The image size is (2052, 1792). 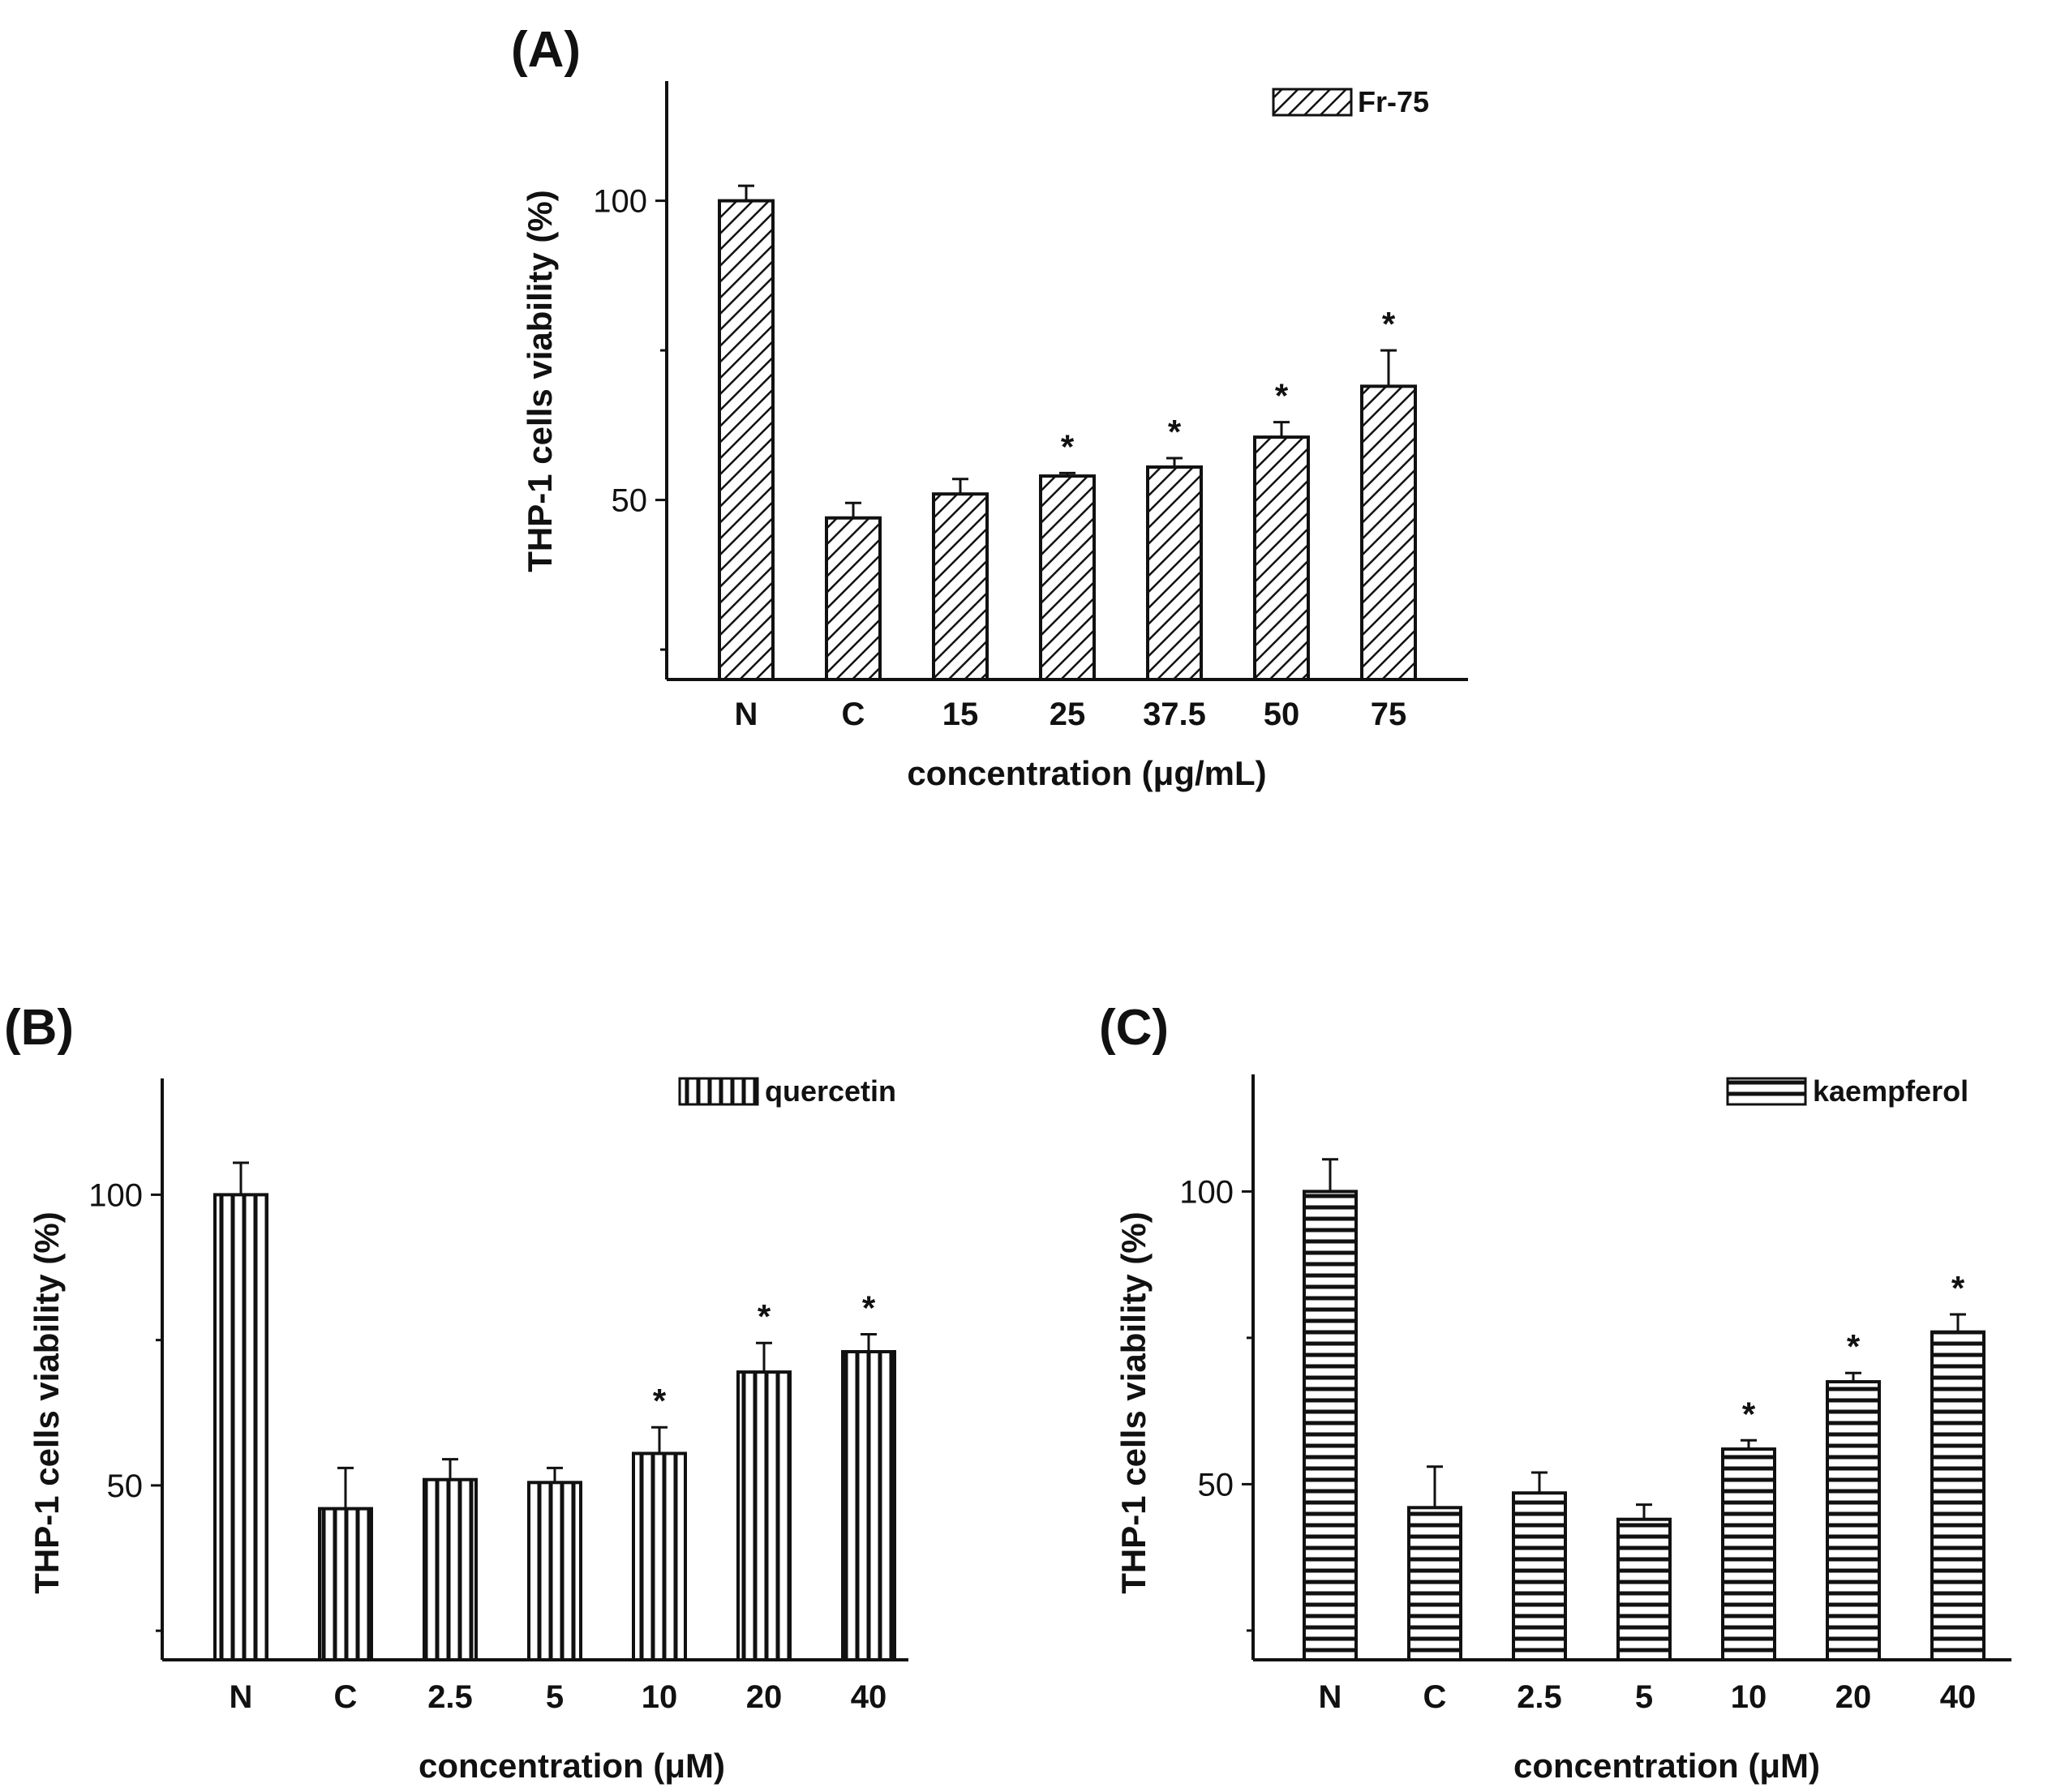 I want to click on legend-label: kaempferol, so click(x=1890, y=1091).